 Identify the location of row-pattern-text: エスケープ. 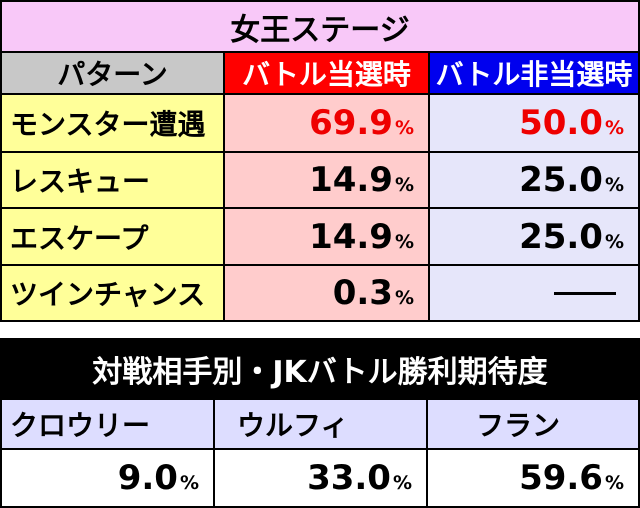
(79, 238).